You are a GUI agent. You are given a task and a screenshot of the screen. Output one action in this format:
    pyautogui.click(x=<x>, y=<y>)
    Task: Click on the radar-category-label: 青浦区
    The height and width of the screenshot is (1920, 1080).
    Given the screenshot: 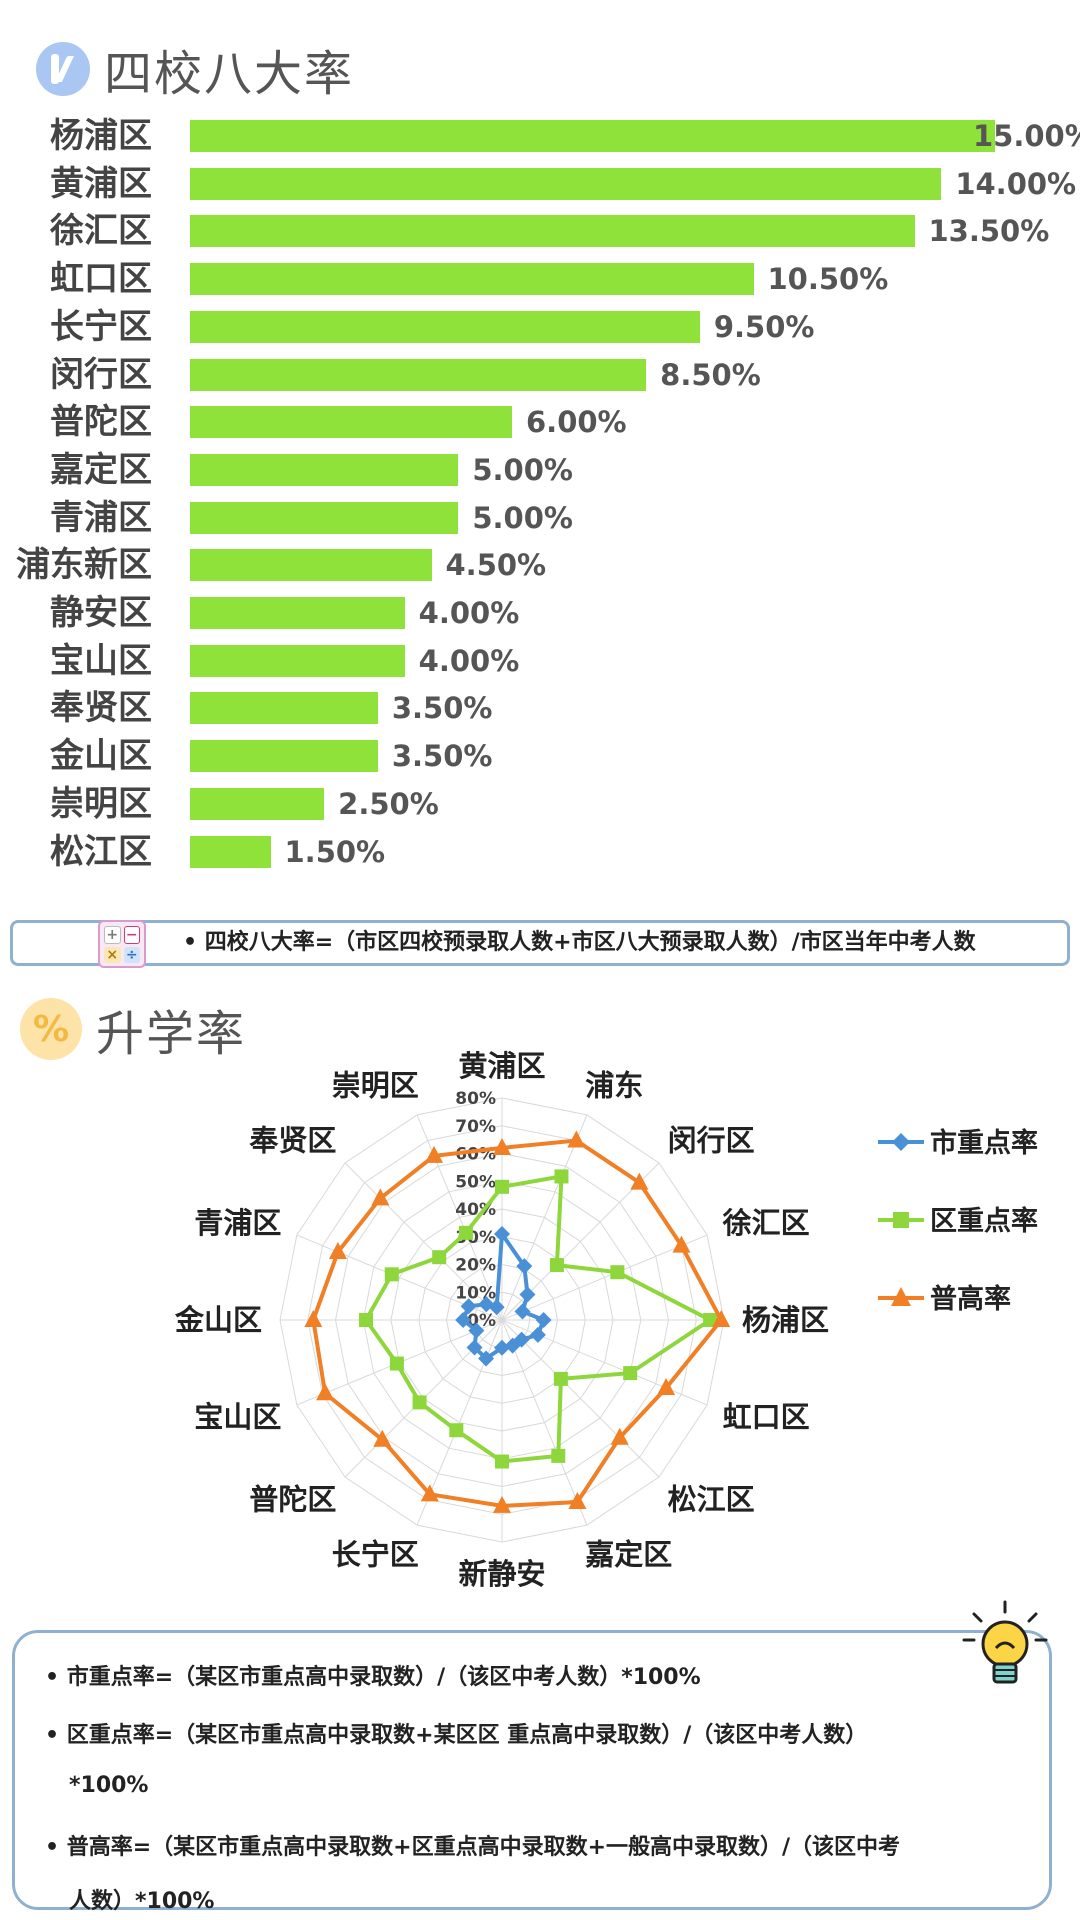 What is the action you would take?
    pyautogui.click(x=237, y=1223)
    